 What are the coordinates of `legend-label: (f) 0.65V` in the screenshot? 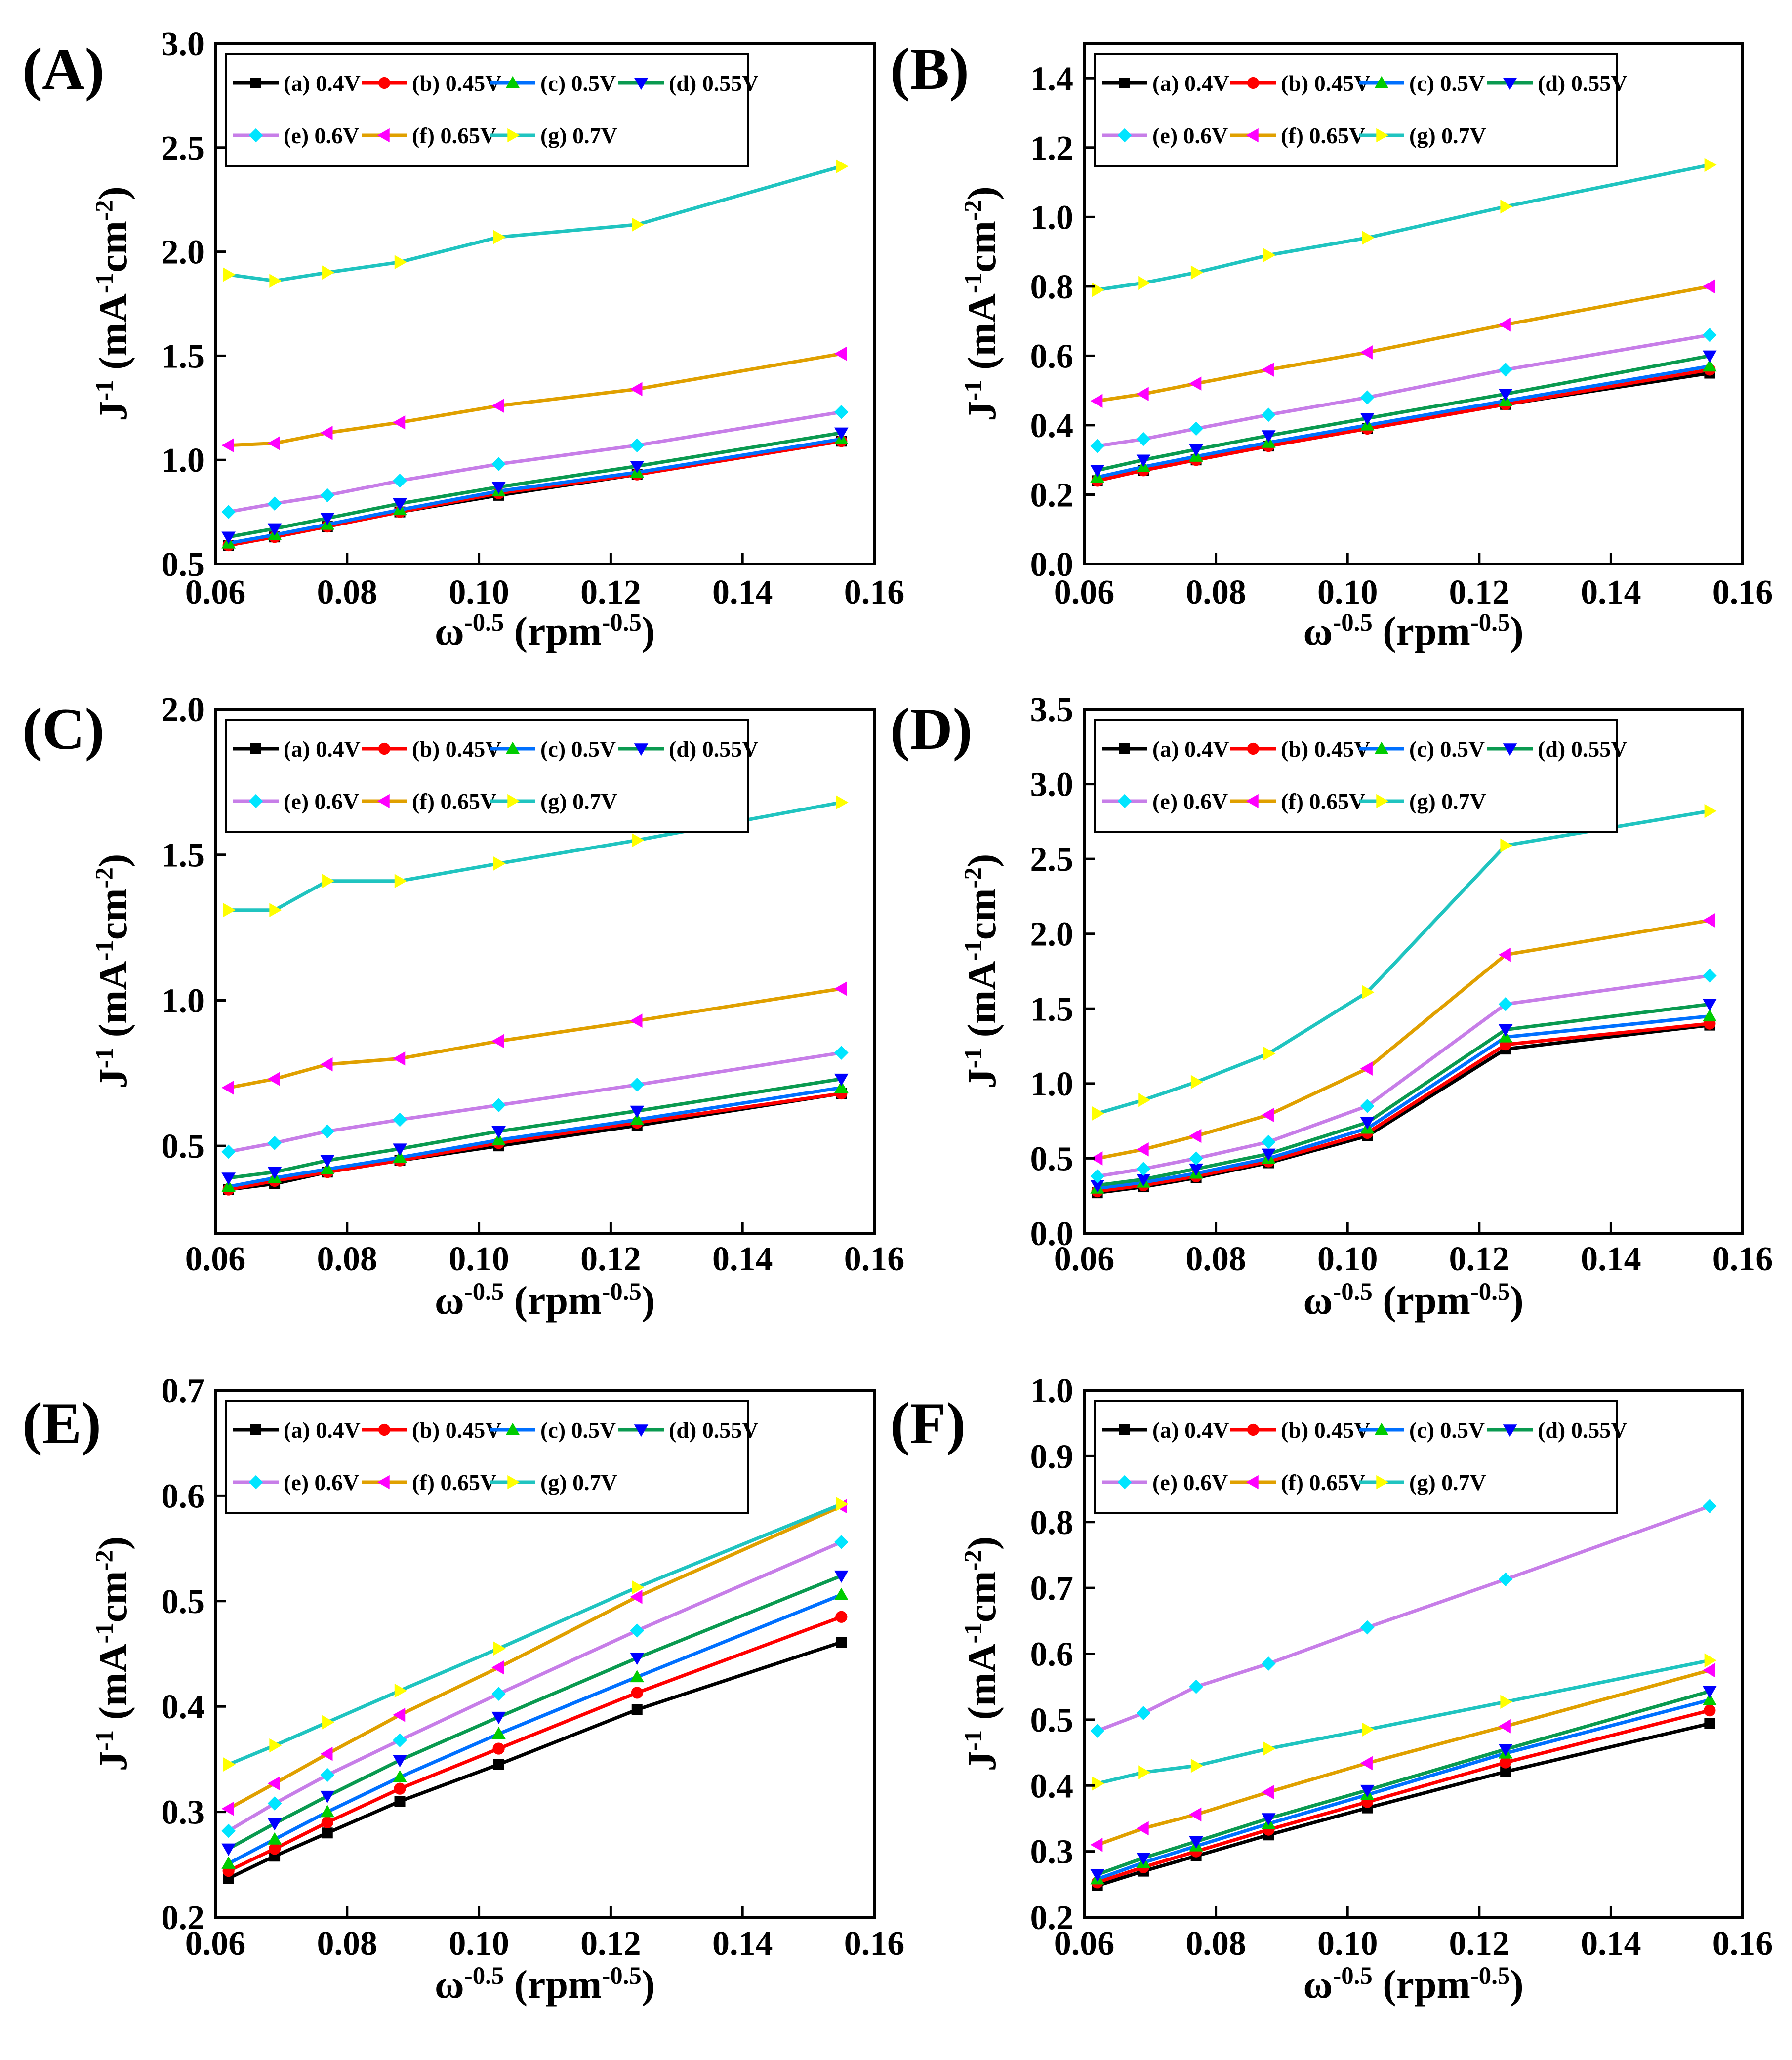 It's located at (454, 1482).